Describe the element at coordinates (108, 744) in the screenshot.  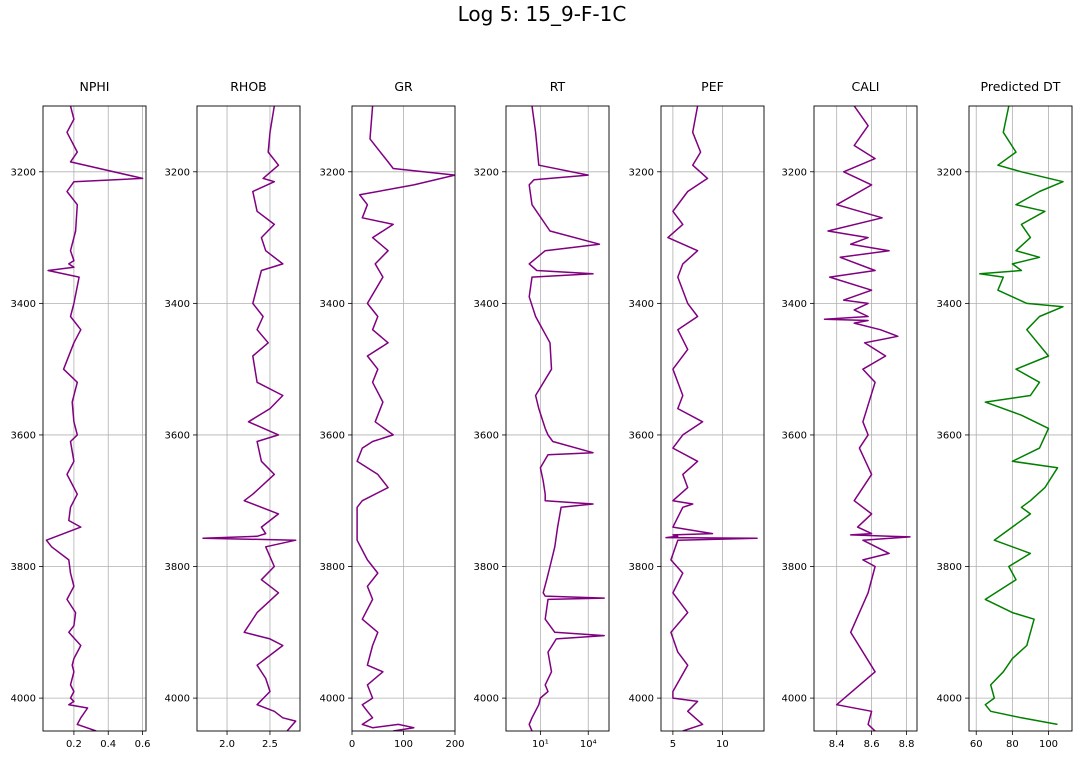
I see `x-tick-label: 0.4` at that location.